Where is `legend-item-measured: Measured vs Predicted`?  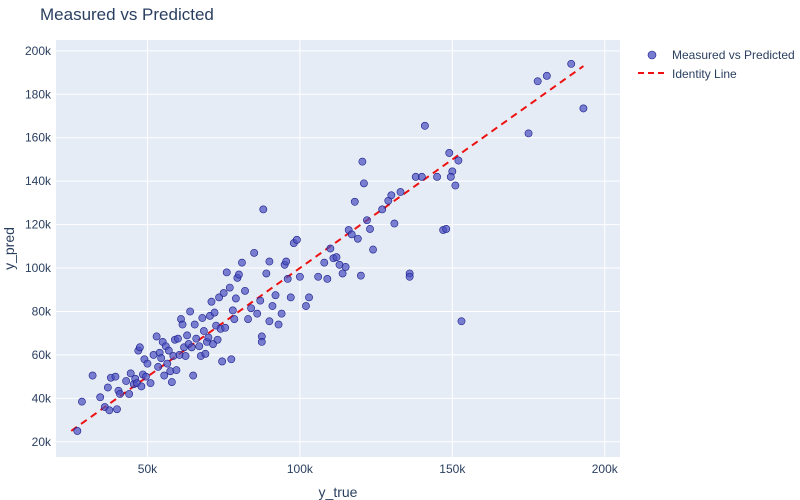 legend-item-measured: Measured vs Predicted is located at coordinates (721, 55).